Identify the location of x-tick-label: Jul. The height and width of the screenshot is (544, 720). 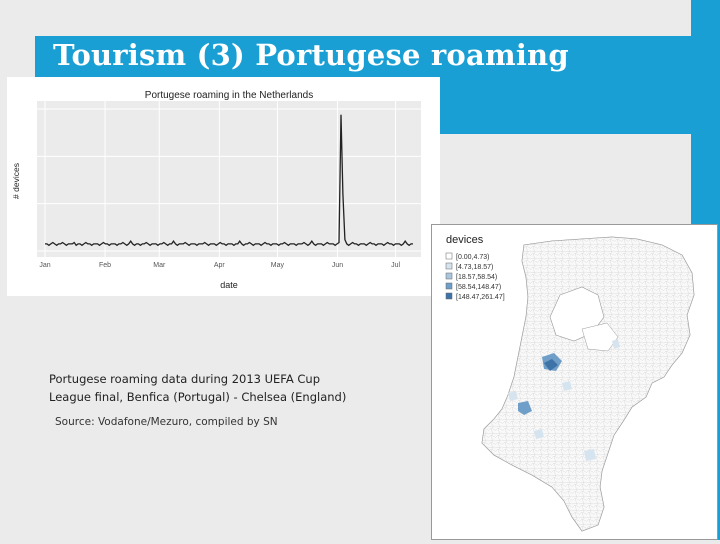
(395, 265).